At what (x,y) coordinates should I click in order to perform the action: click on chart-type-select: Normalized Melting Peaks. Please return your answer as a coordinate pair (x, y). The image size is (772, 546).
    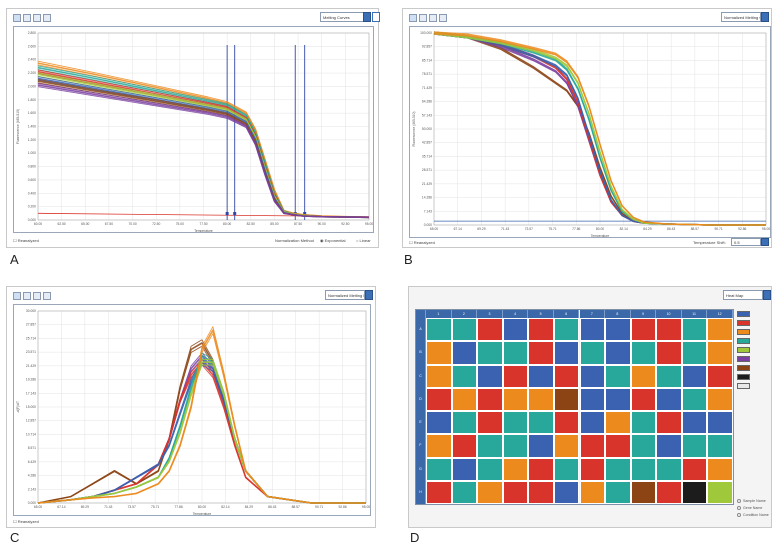
    Looking at the image, I should click on (345, 295).